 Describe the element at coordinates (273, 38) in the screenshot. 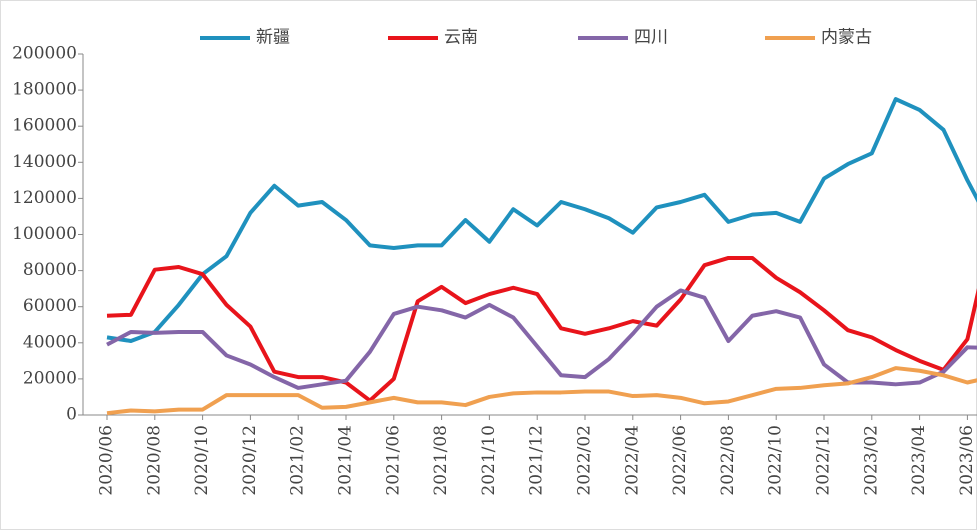

I see `legend-label: 新疆` at that location.